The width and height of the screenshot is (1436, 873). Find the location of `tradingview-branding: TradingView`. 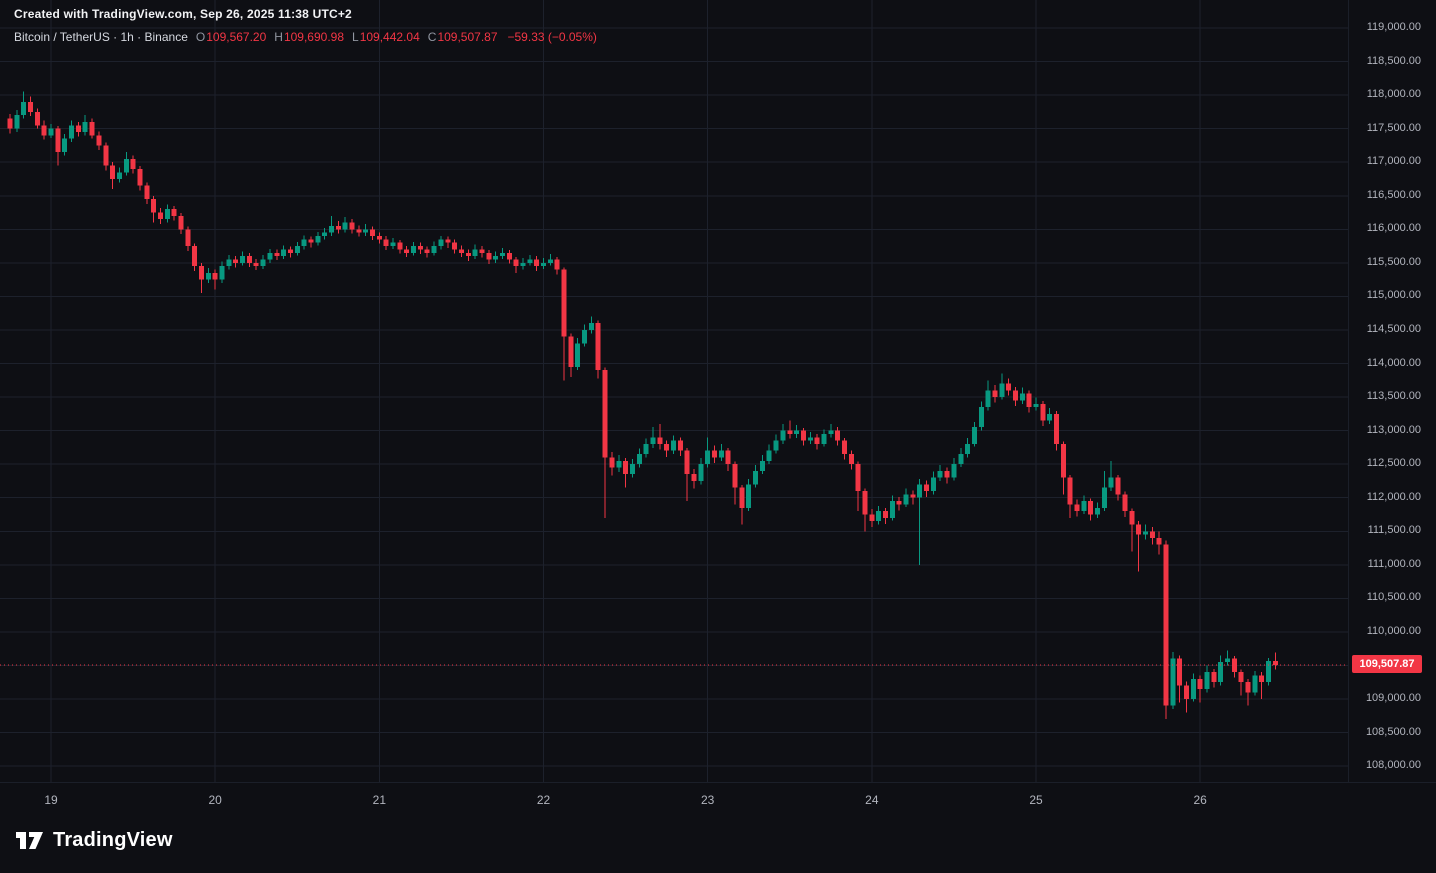

tradingview-branding: TradingView is located at coordinates (94, 840).